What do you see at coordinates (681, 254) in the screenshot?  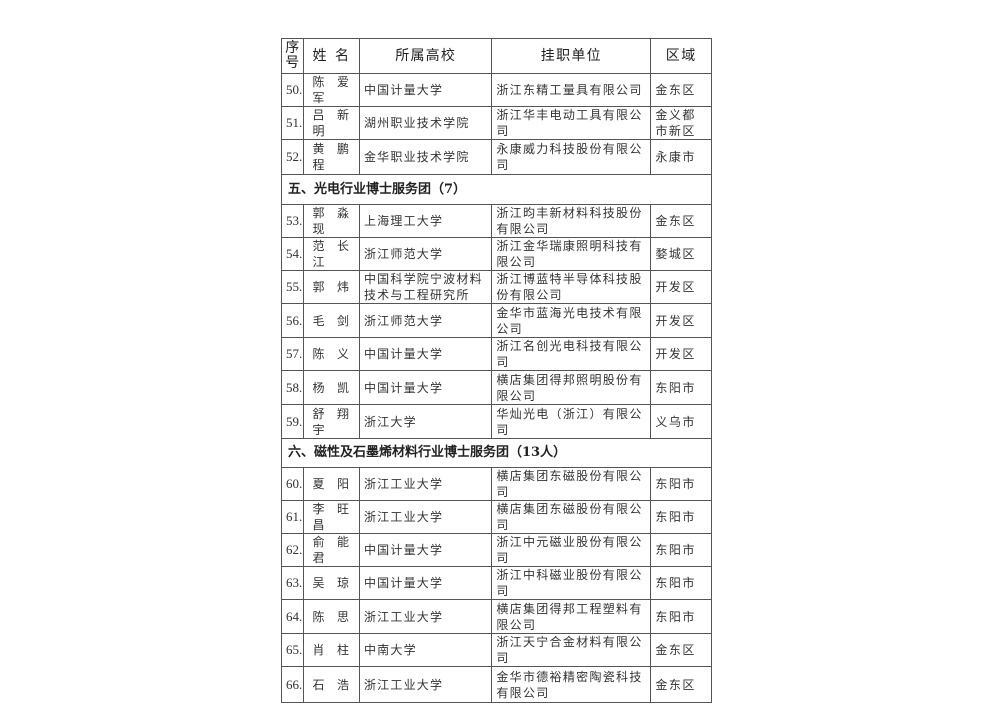 I see `cell-area: 婺城区` at bounding box center [681, 254].